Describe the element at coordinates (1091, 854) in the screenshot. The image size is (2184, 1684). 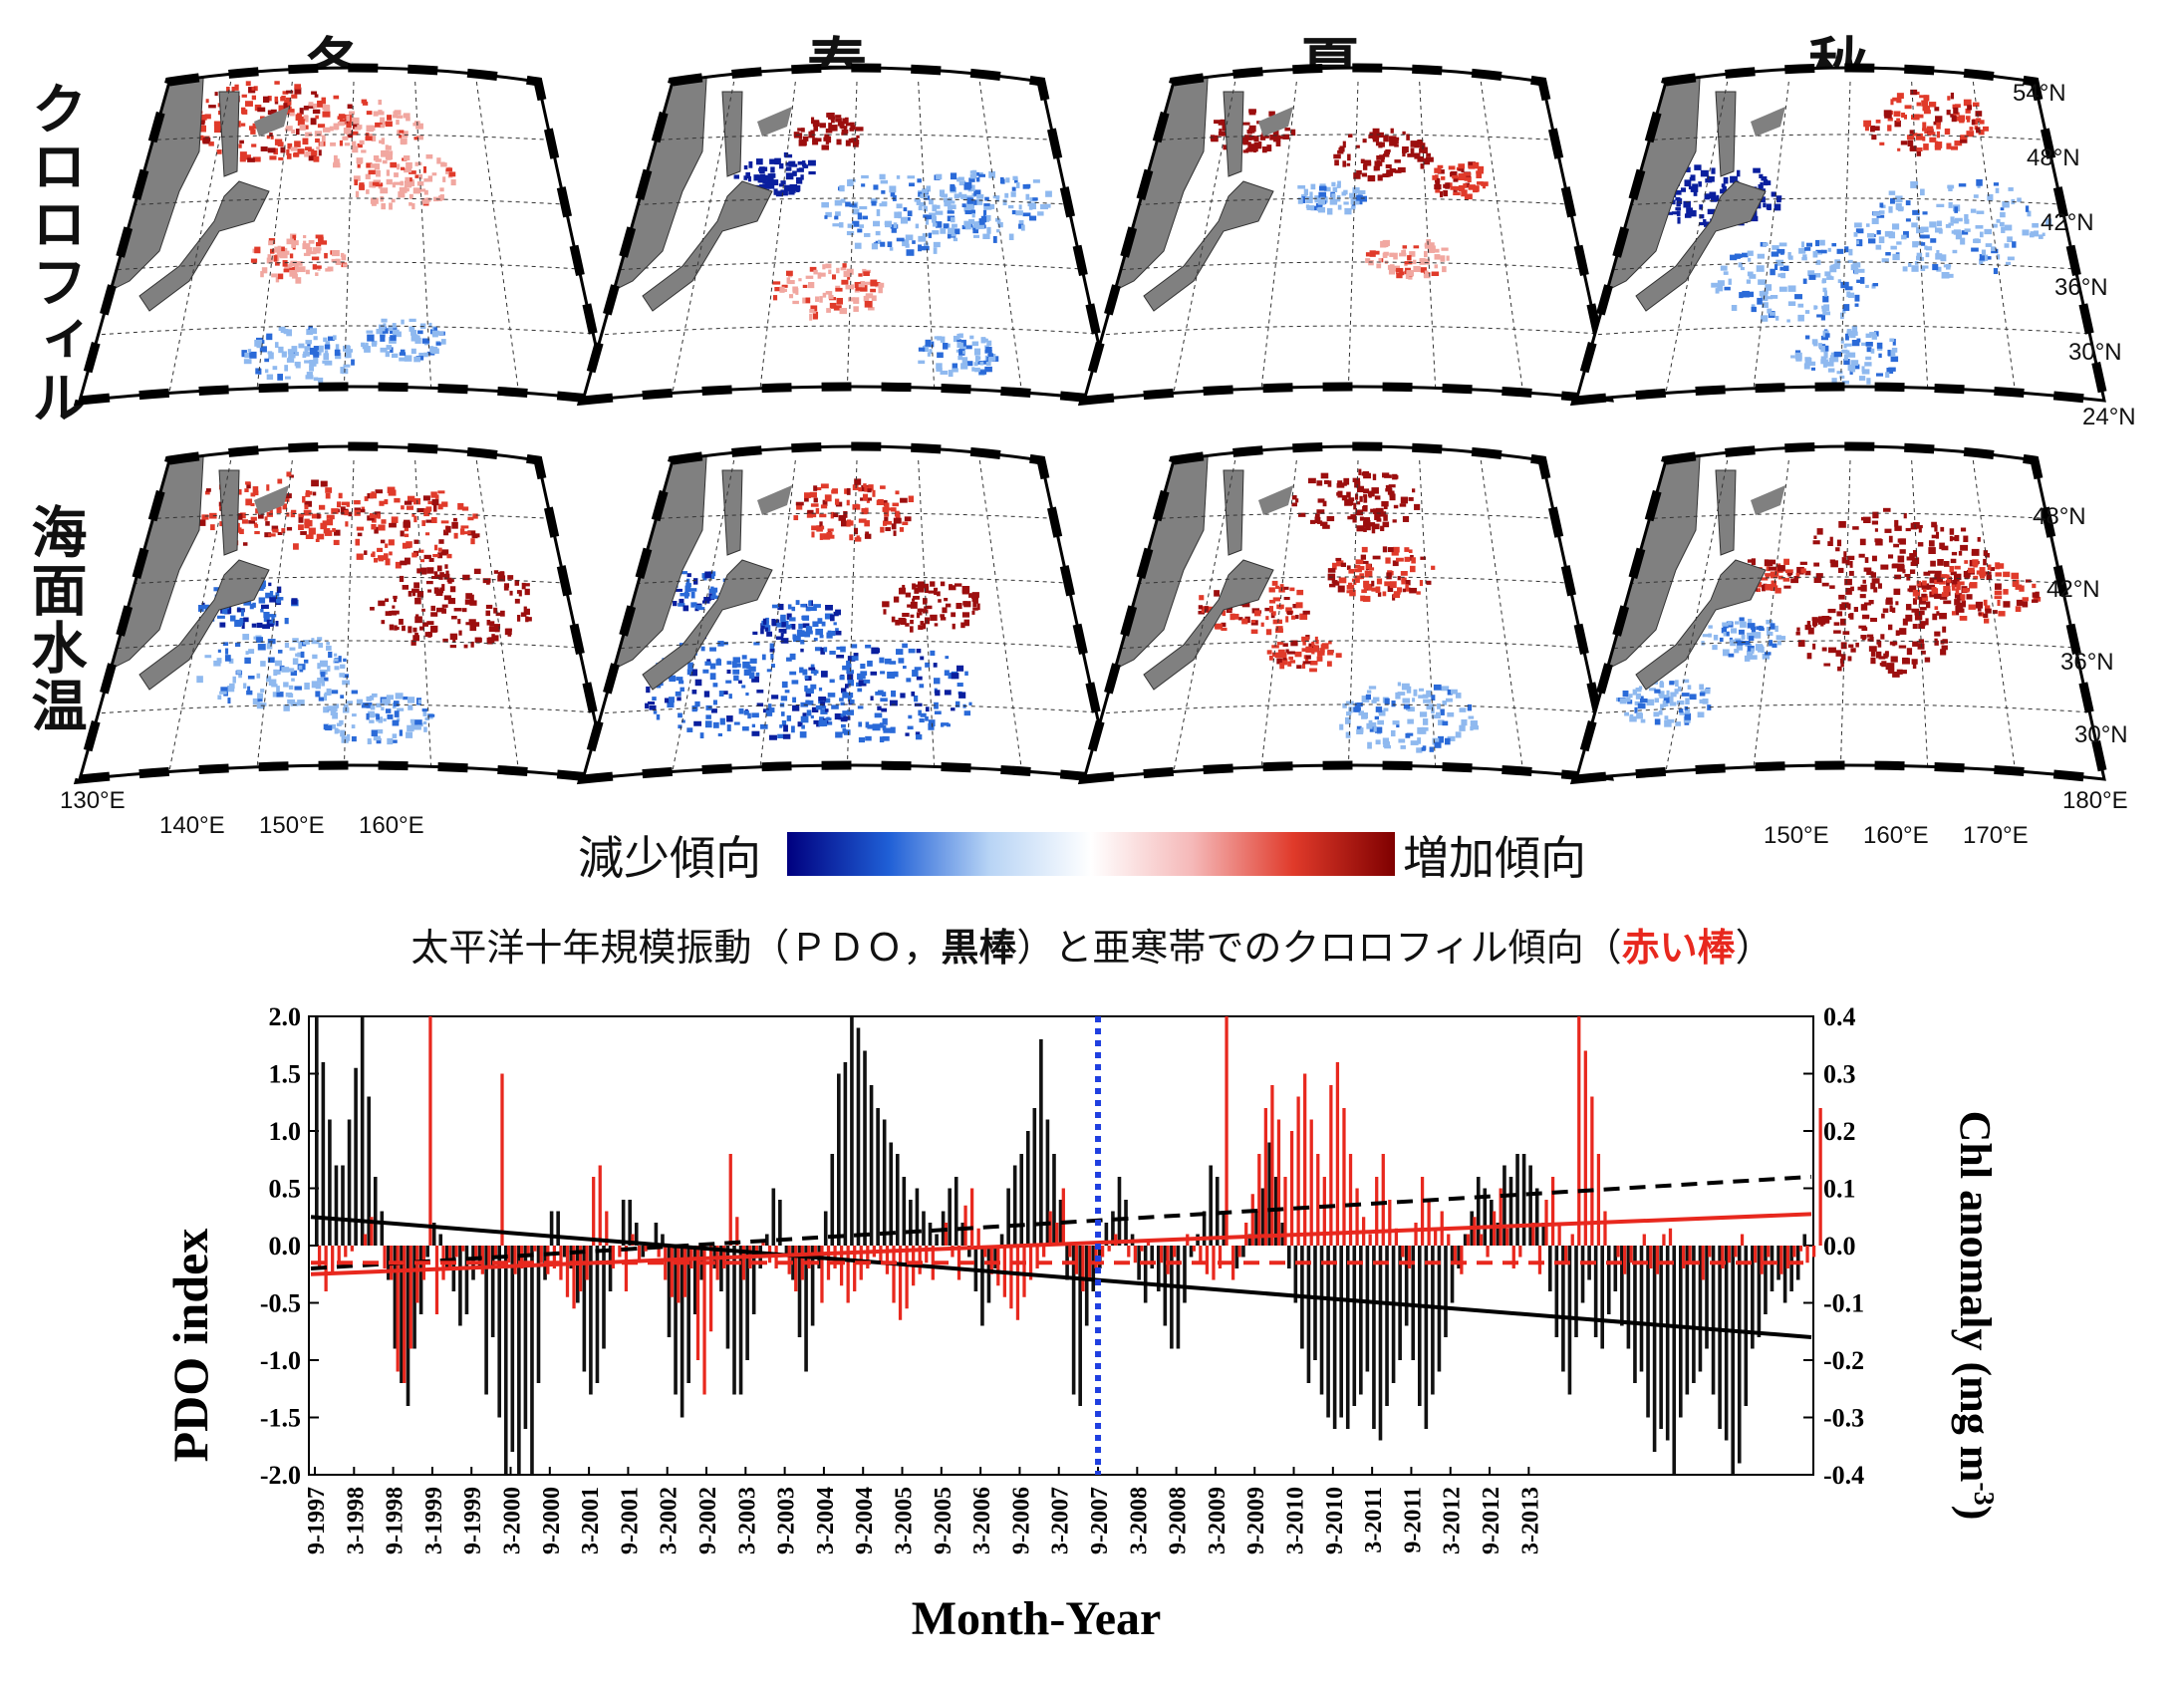
I see `colorbar` at that location.